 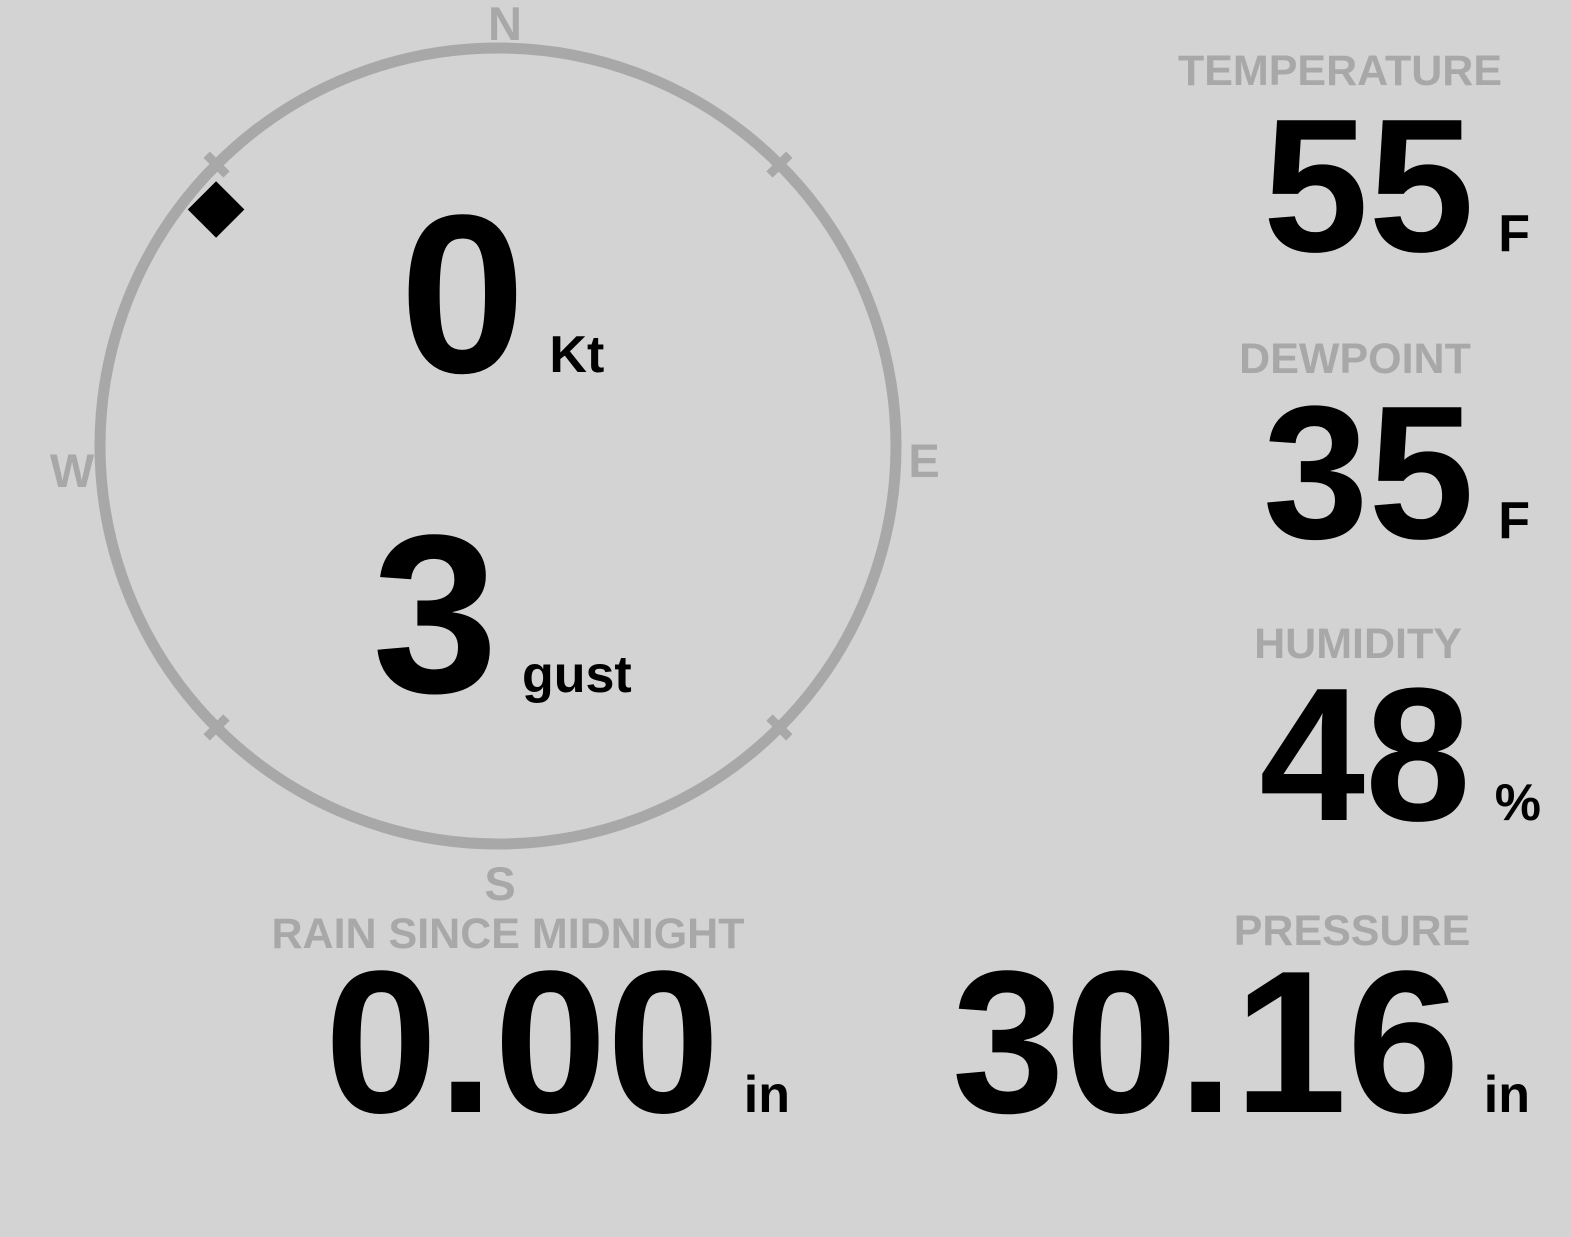 What do you see at coordinates (1514, 521) in the screenshot?
I see `dewpoint-unit: F` at bounding box center [1514, 521].